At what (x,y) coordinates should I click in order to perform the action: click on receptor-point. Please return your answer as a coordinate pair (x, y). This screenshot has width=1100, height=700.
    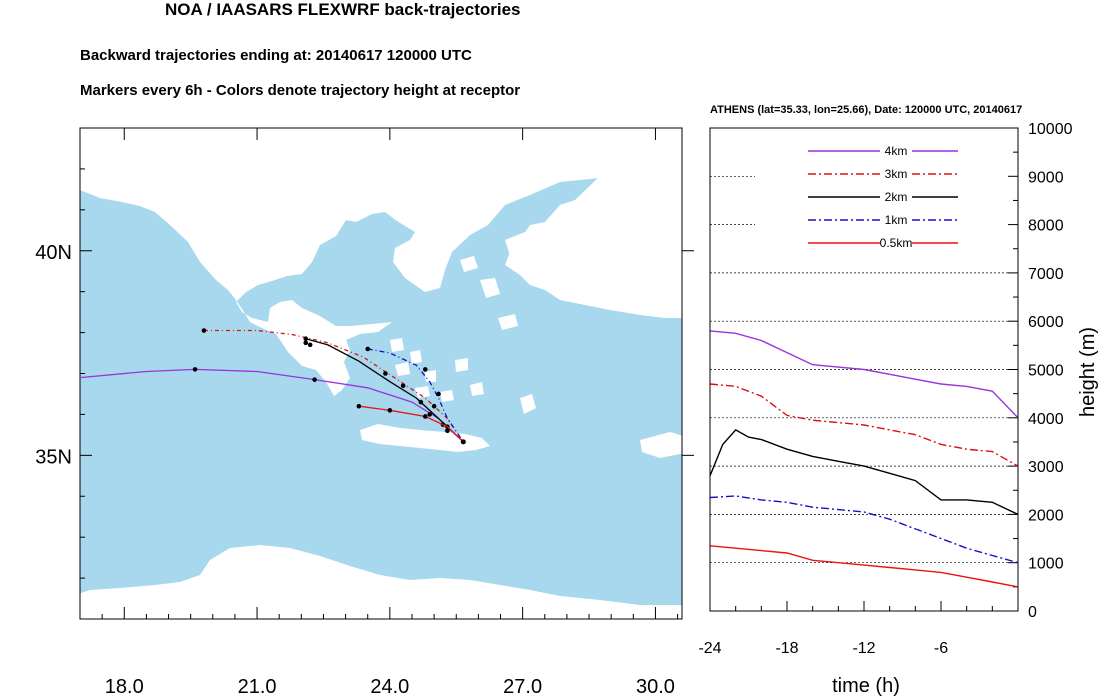
    Looking at the image, I should click on (463, 442).